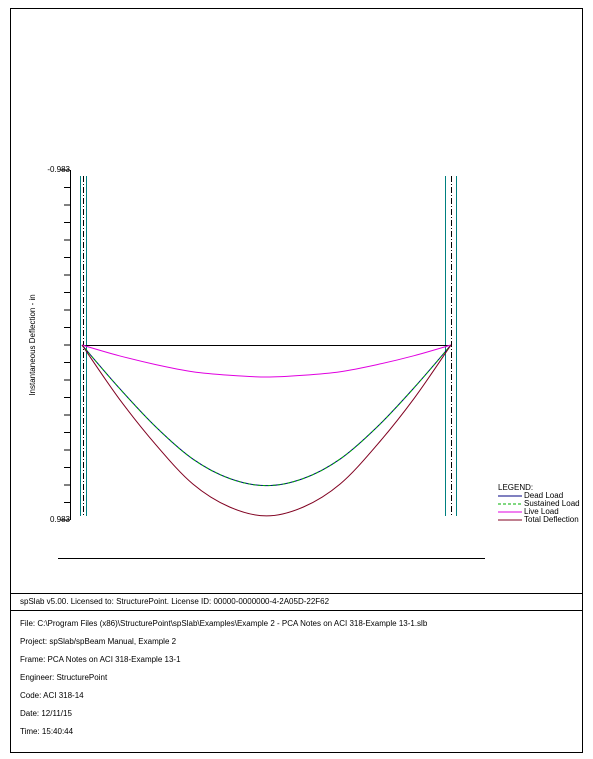 This screenshot has width=593, height=759. Describe the element at coordinates (552, 503) in the screenshot. I see `legend-label: Sustained Load` at that location.